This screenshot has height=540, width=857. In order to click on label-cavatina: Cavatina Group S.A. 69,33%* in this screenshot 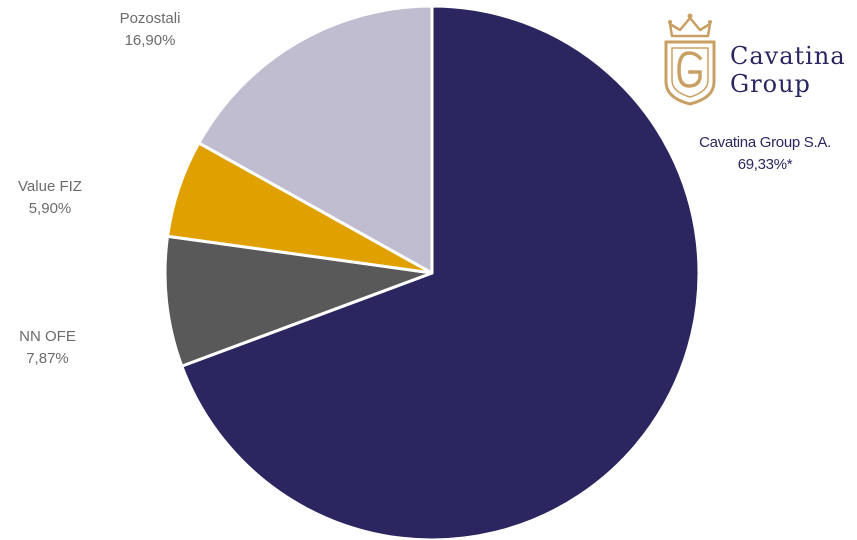, I will do `click(765, 154)`.